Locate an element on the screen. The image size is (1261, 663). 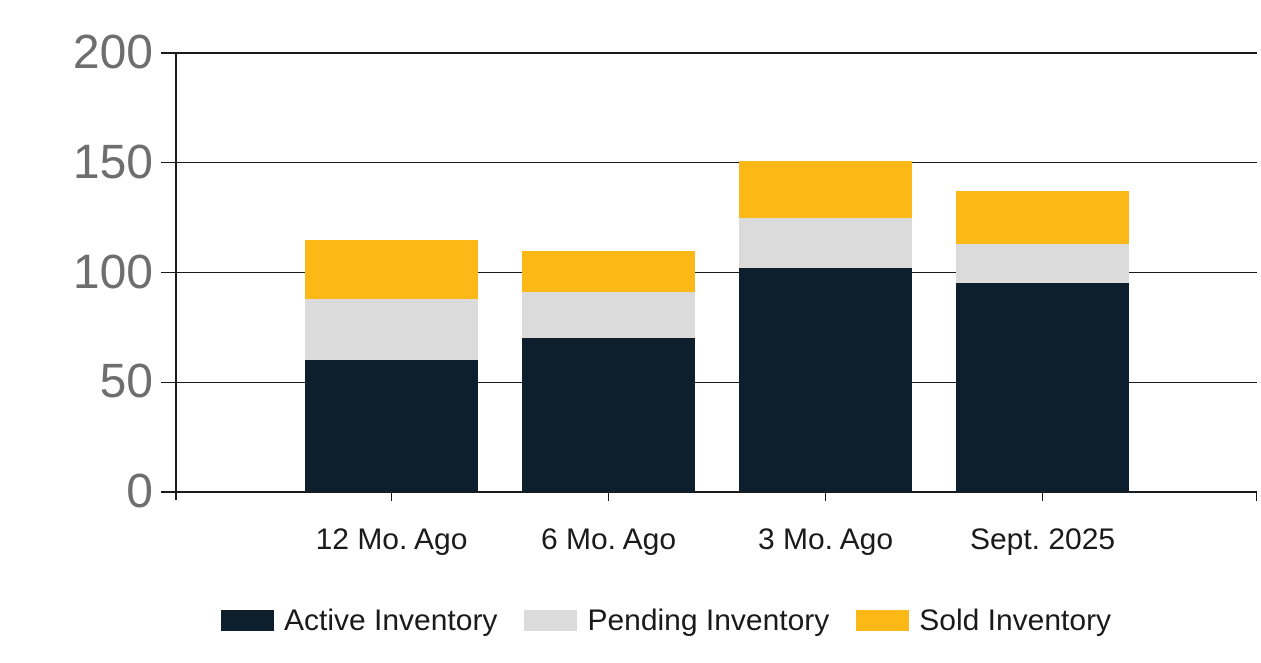
bar-segment-active-inventory-3-mo-ago is located at coordinates (825, 380).